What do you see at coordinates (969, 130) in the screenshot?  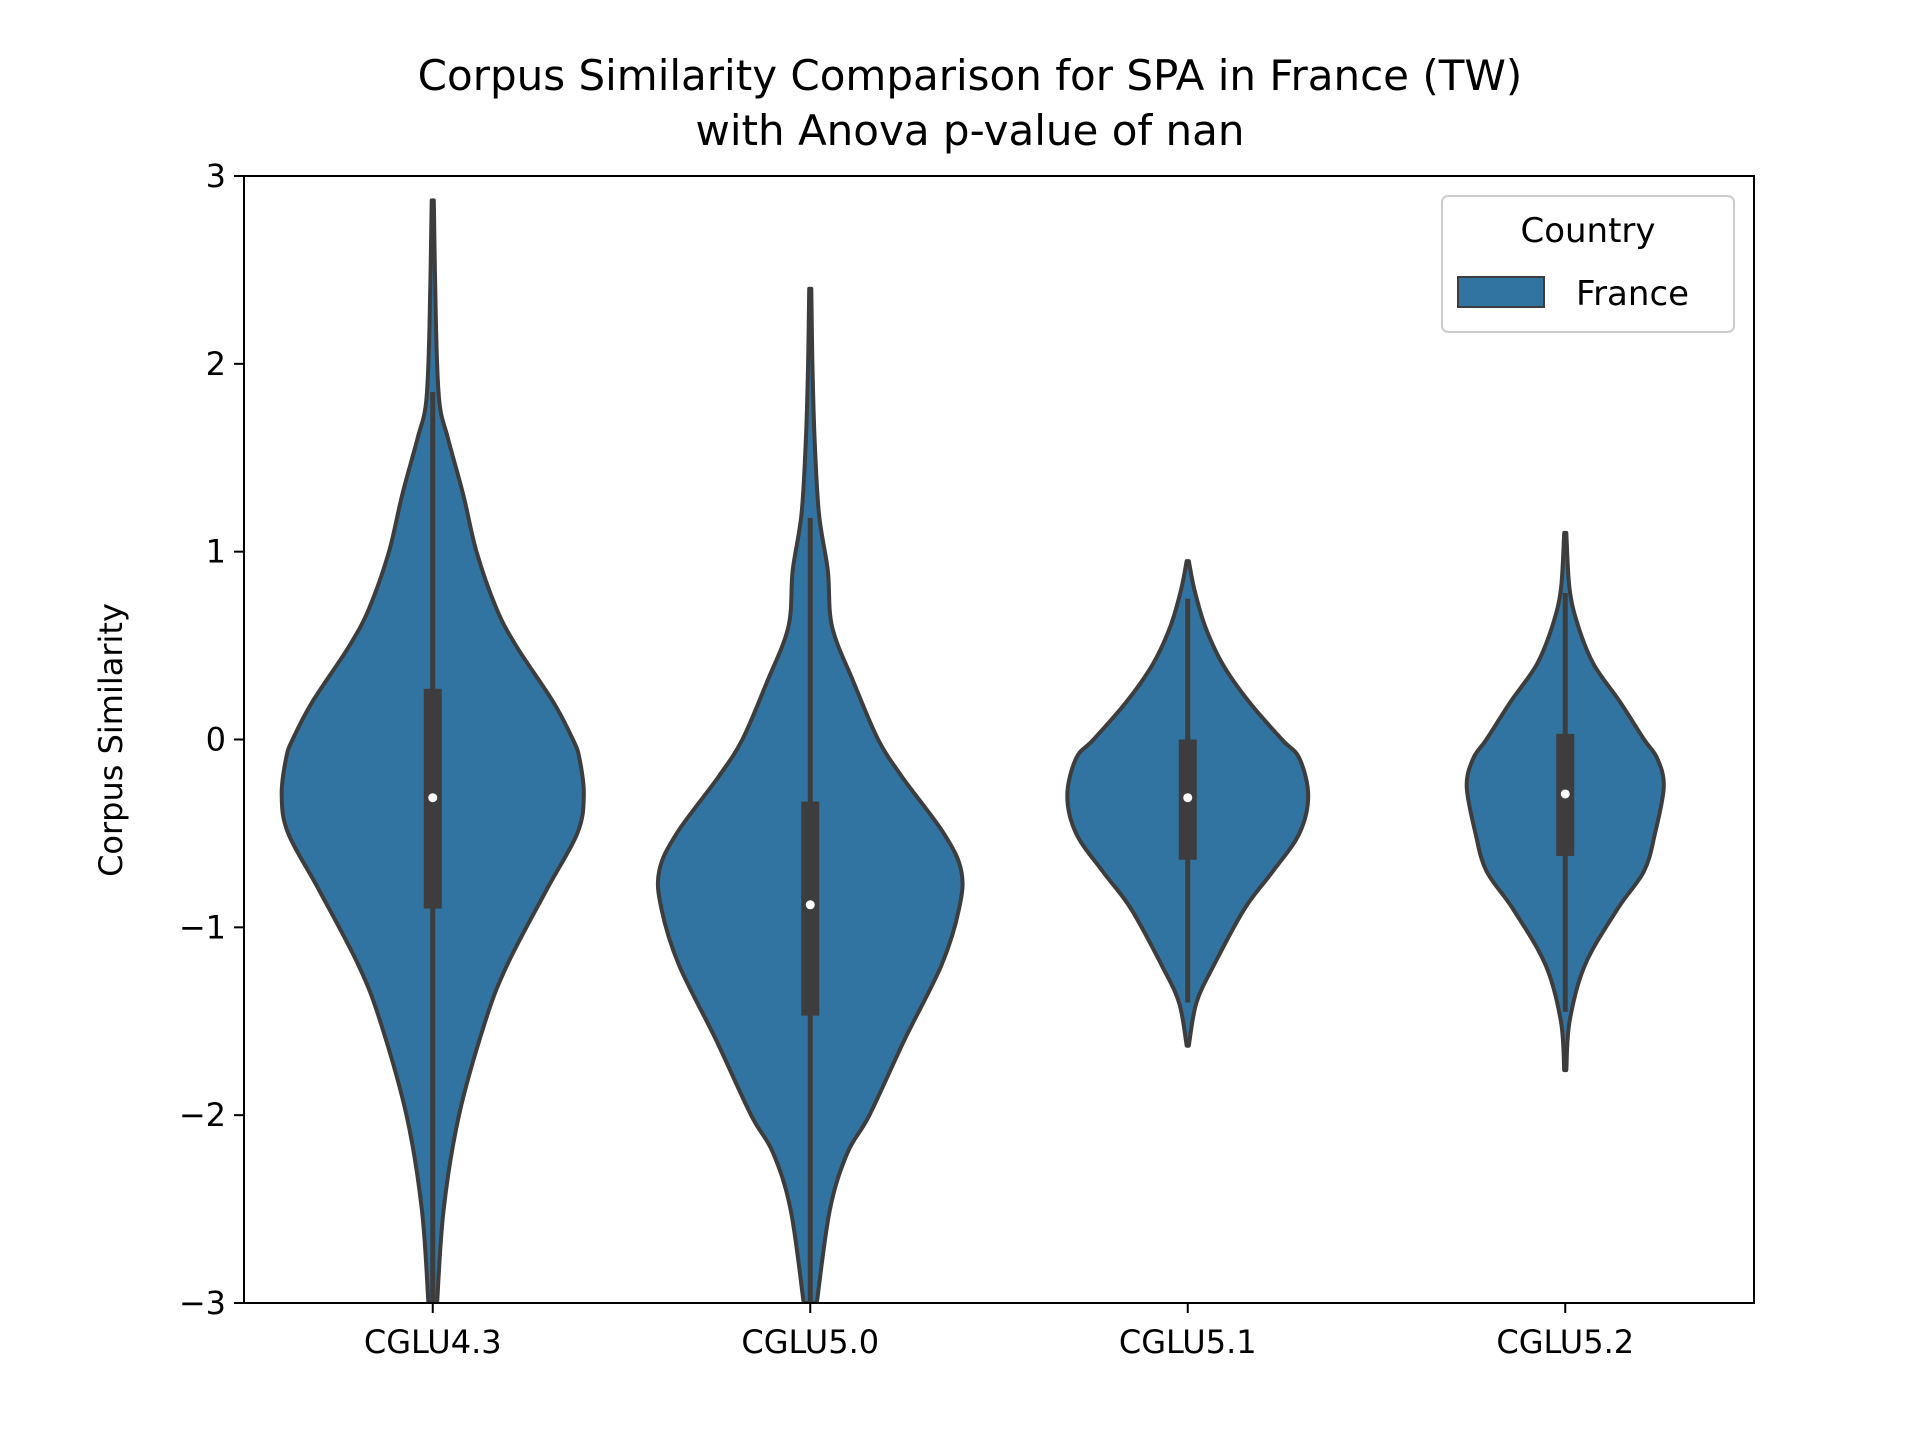 I see `chart-title-line-2: with Anova p-value of nan` at bounding box center [969, 130].